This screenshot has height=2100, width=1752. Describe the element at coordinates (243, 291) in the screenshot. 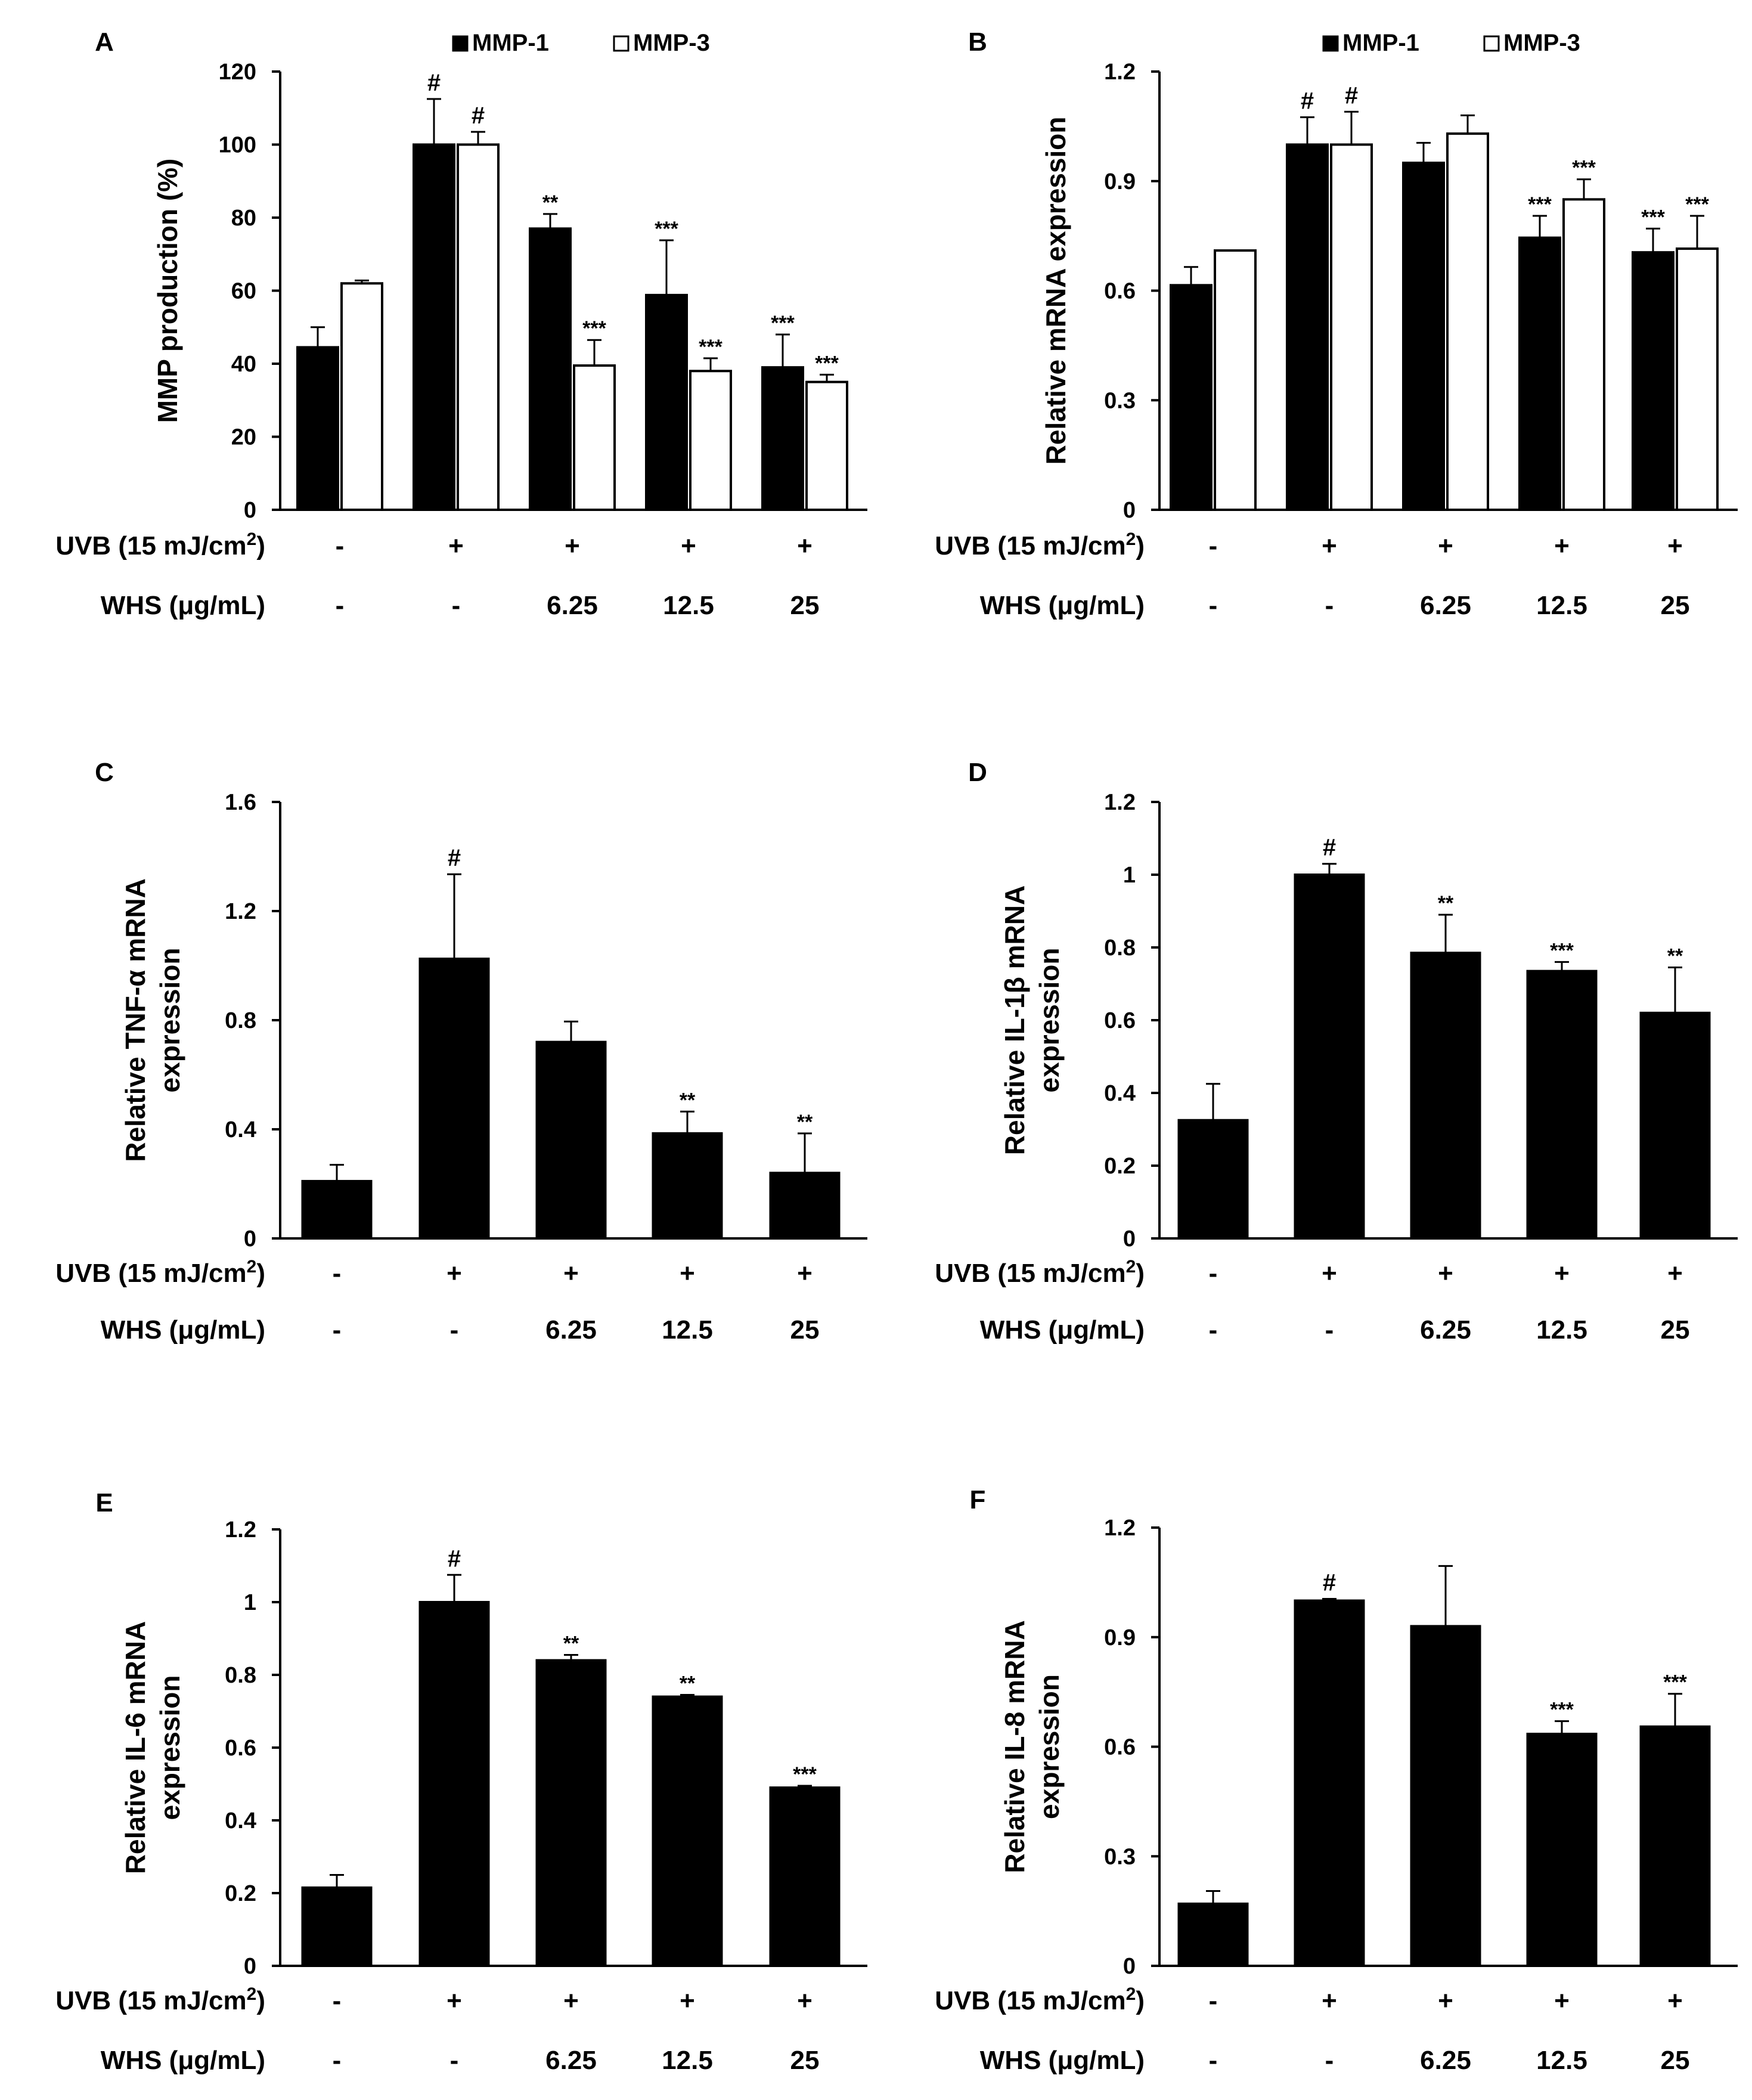

I see `y-tick-label: 60` at that location.